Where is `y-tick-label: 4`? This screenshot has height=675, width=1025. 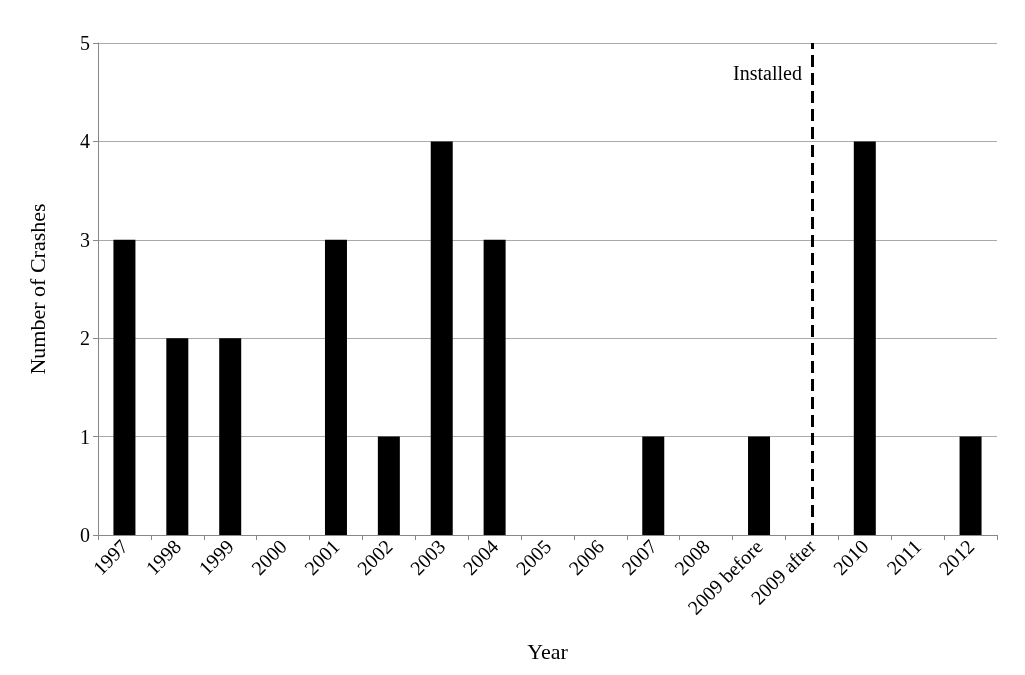 y-tick-label: 4 is located at coordinates (85, 141).